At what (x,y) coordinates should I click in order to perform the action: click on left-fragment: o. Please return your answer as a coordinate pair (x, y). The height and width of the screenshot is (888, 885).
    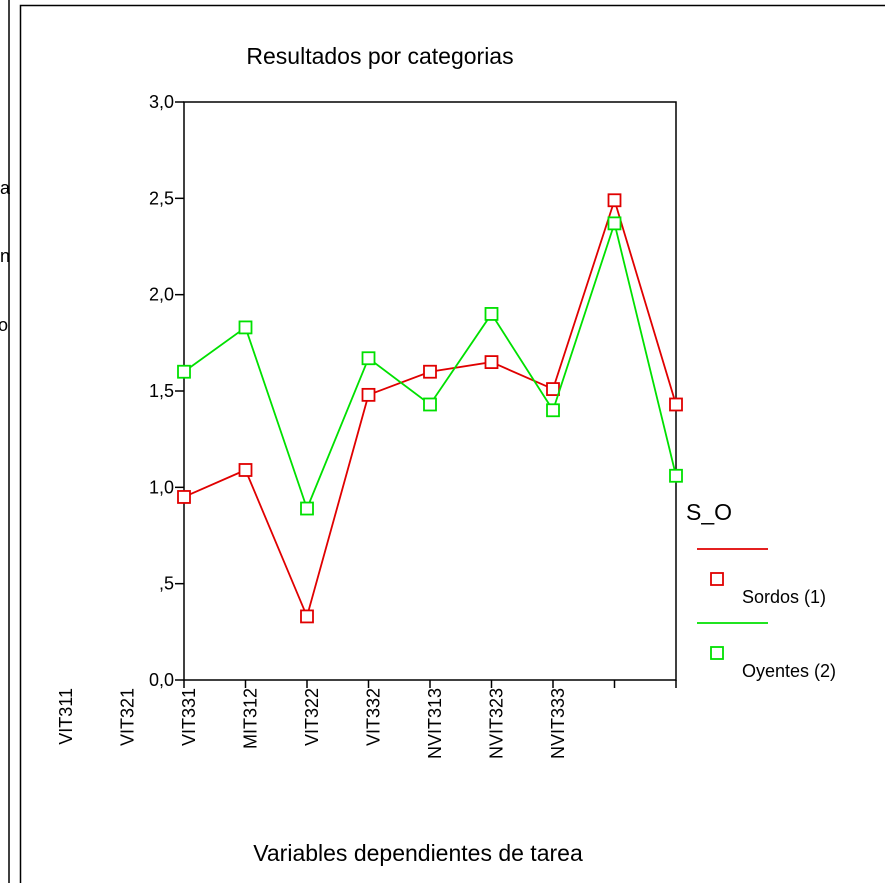
    Looking at the image, I should click on (4, 325).